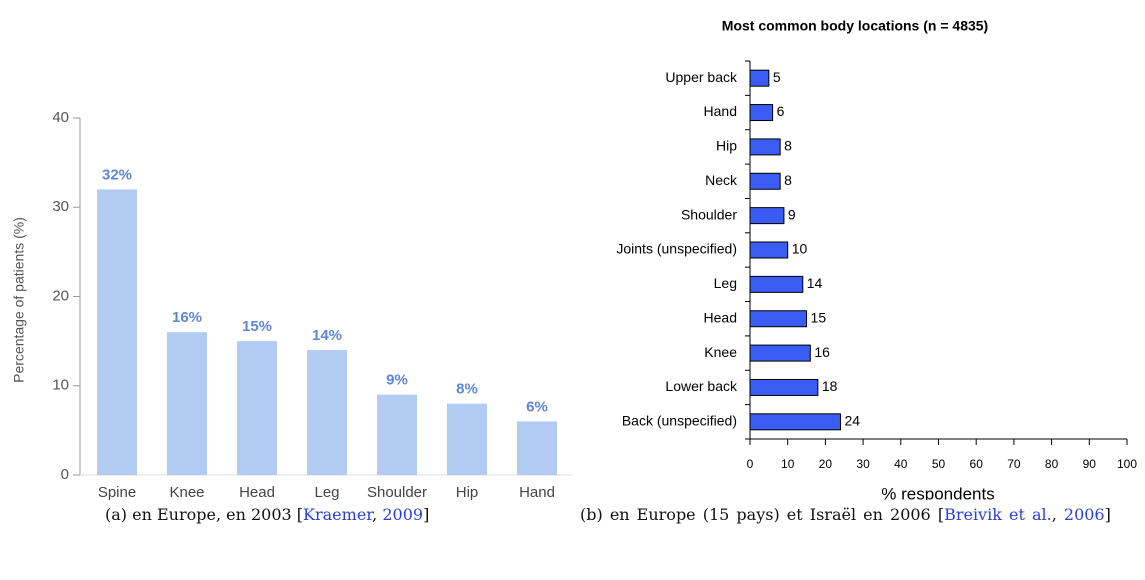 Image resolution: width=1145 pixels, height=580 pixels. Describe the element at coordinates (720, 111) in the screenshot. I see `y-tick-label: Hand` at that location.